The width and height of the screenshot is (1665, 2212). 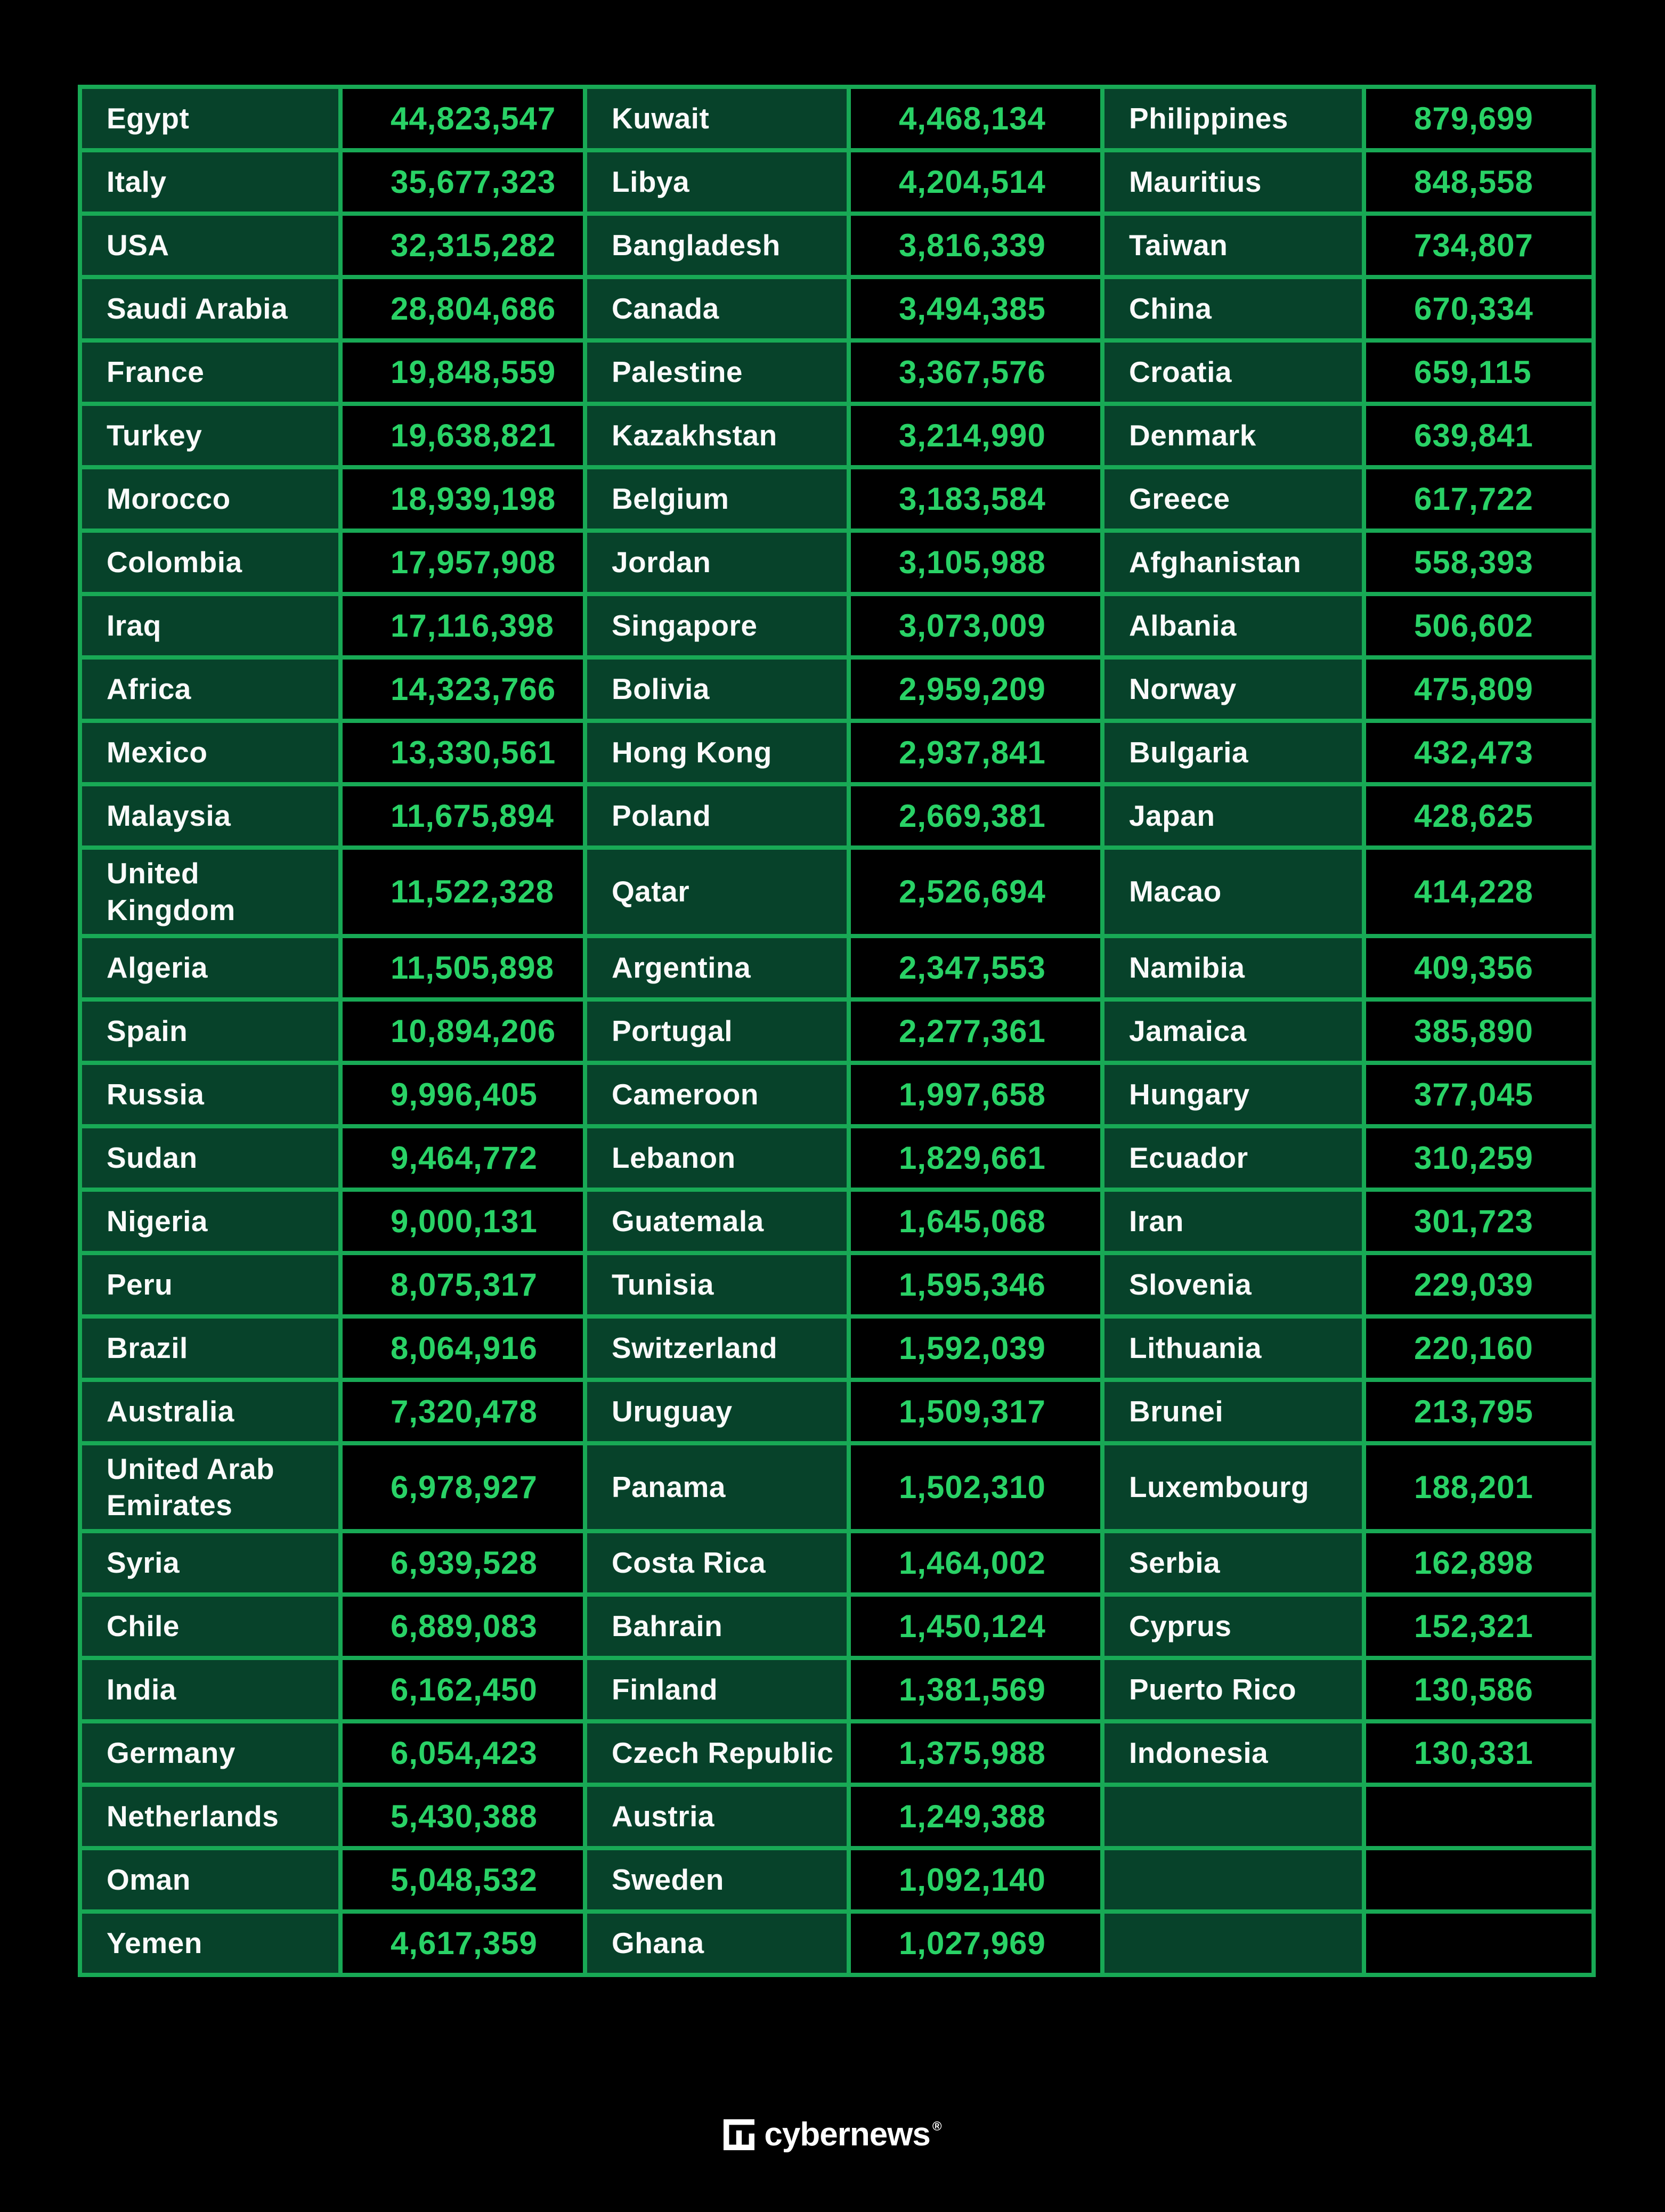 What do you see at coordinates (1479, 118) in the screenshot?
I see `value-cell: 879,699` at bounding box center [1479, 118].